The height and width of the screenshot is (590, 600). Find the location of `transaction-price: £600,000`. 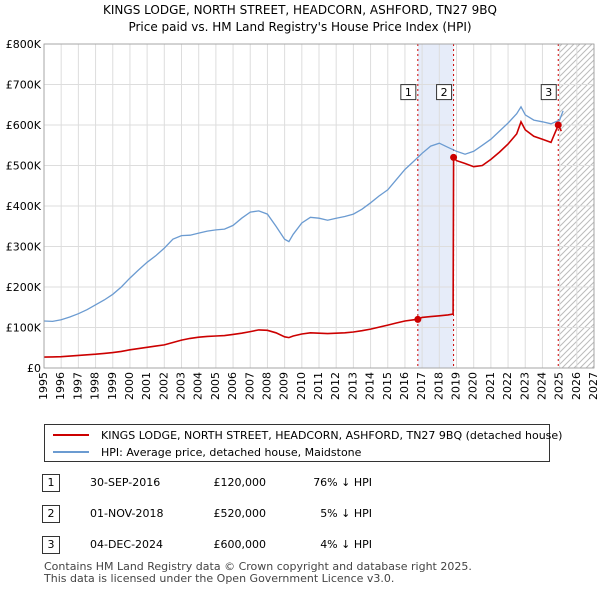

transaction-price: £600,000 is located at coordinates (240, 544).